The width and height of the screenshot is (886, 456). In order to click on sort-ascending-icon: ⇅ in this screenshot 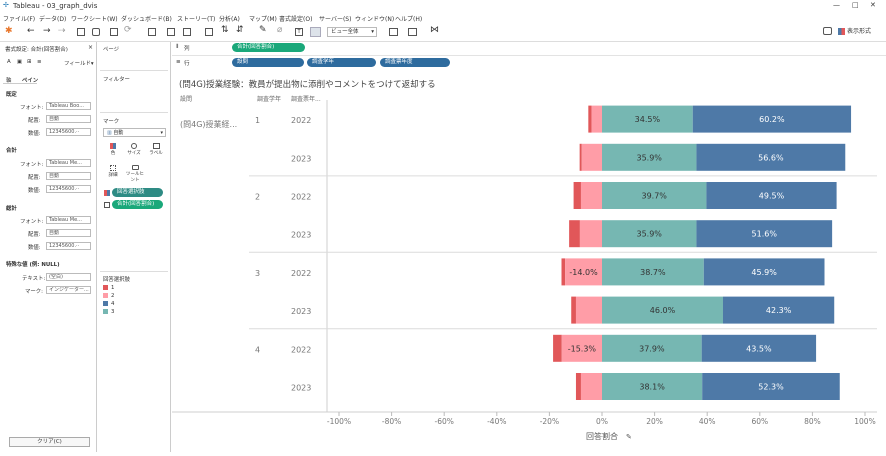, I will do `click(225, 30)`.